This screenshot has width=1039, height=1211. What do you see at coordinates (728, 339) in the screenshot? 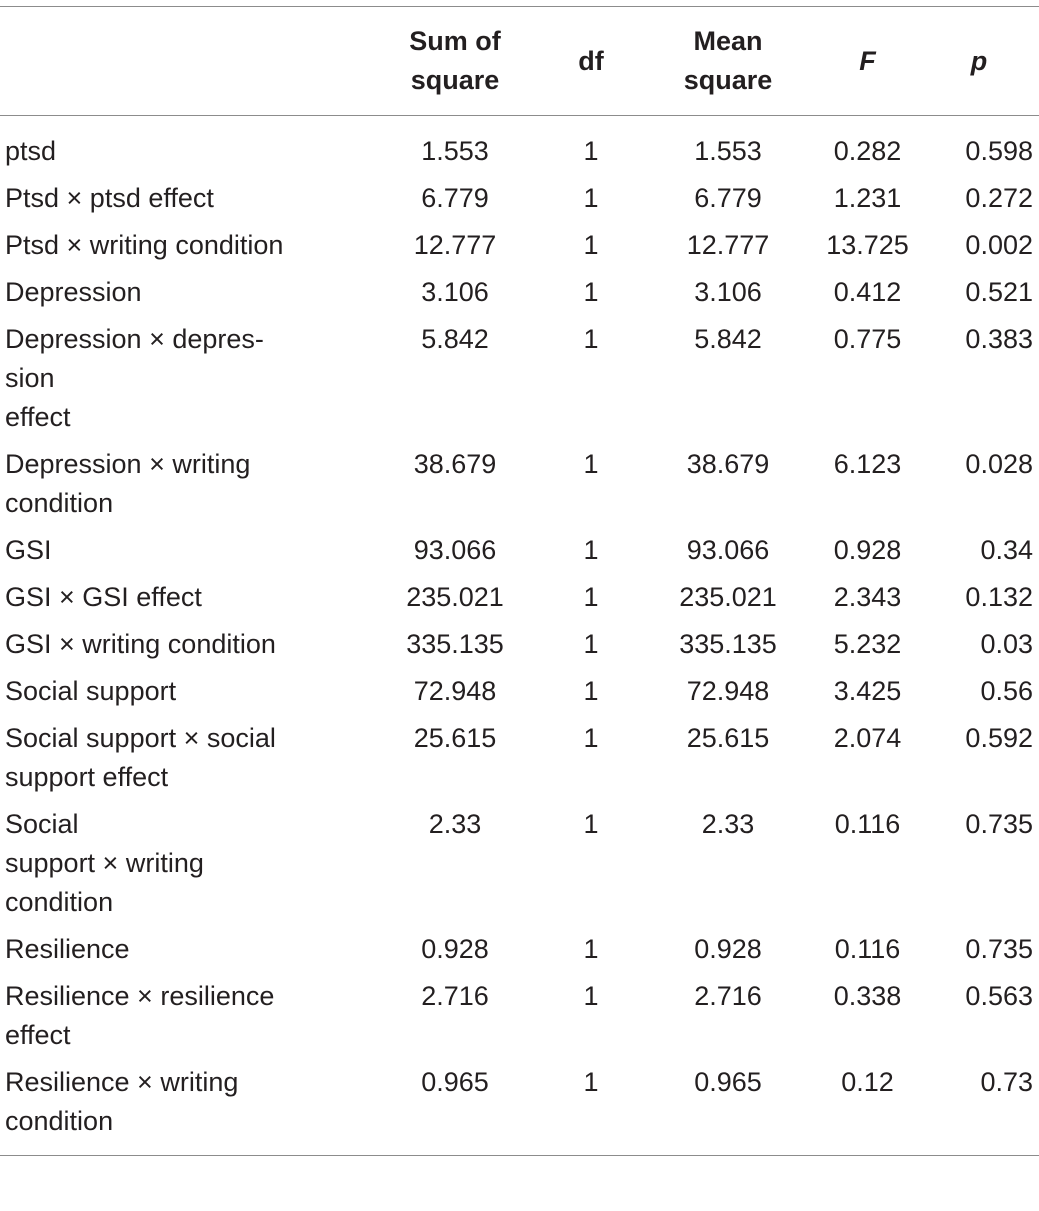
I see `cell-mean-square: 5.842` at bounding box center [728, 339].